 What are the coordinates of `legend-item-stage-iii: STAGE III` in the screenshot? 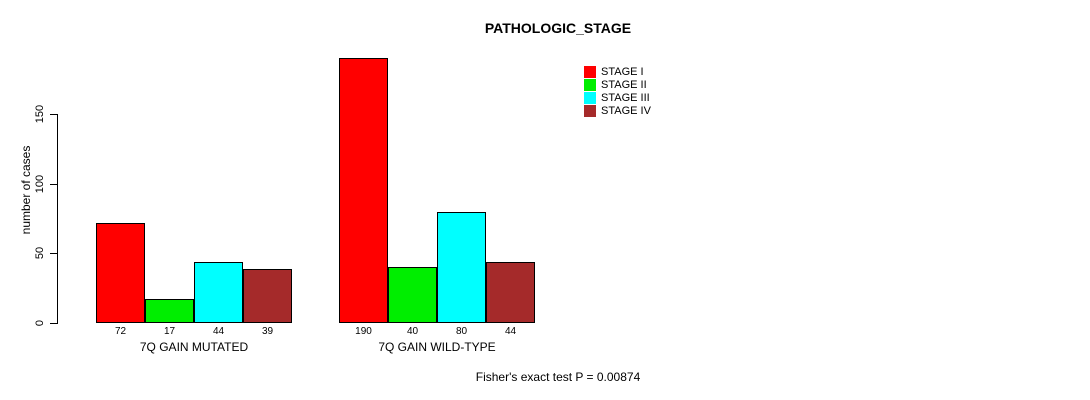 It's located at (617, 97).